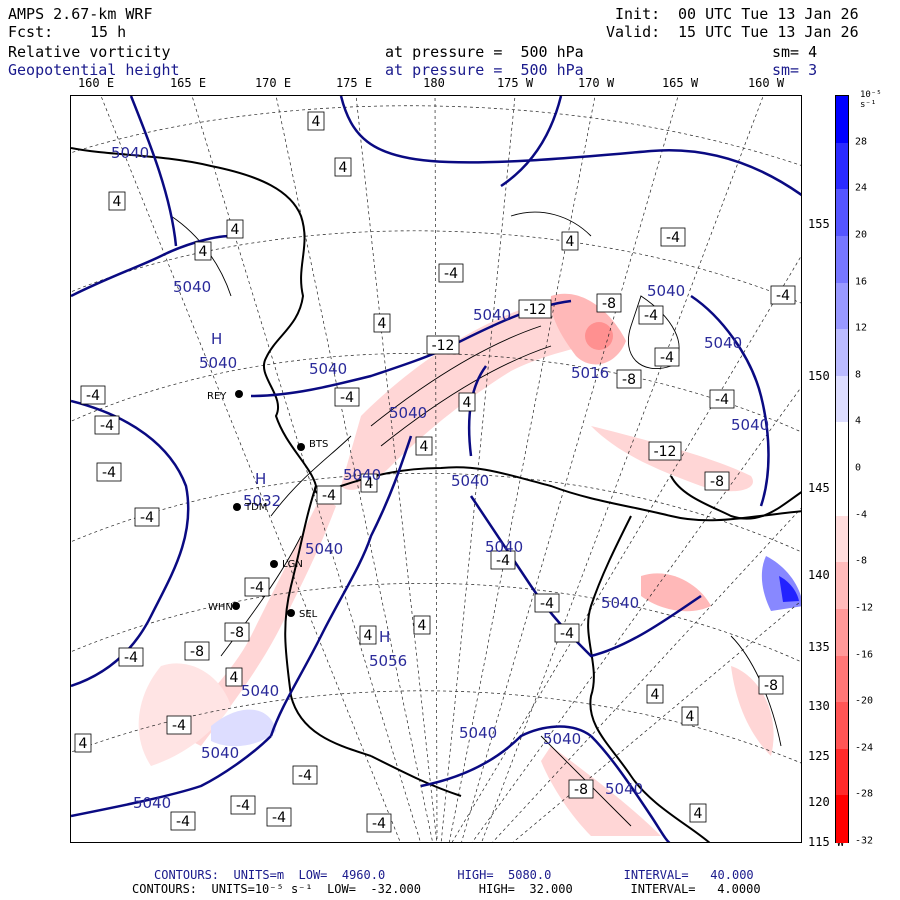 The width and height of the screenshot is (900, 900). Describe the element at coordinates (80, 14) in the screenshot. I see `model-title: AMPS 2.67-km WRF` at that location.